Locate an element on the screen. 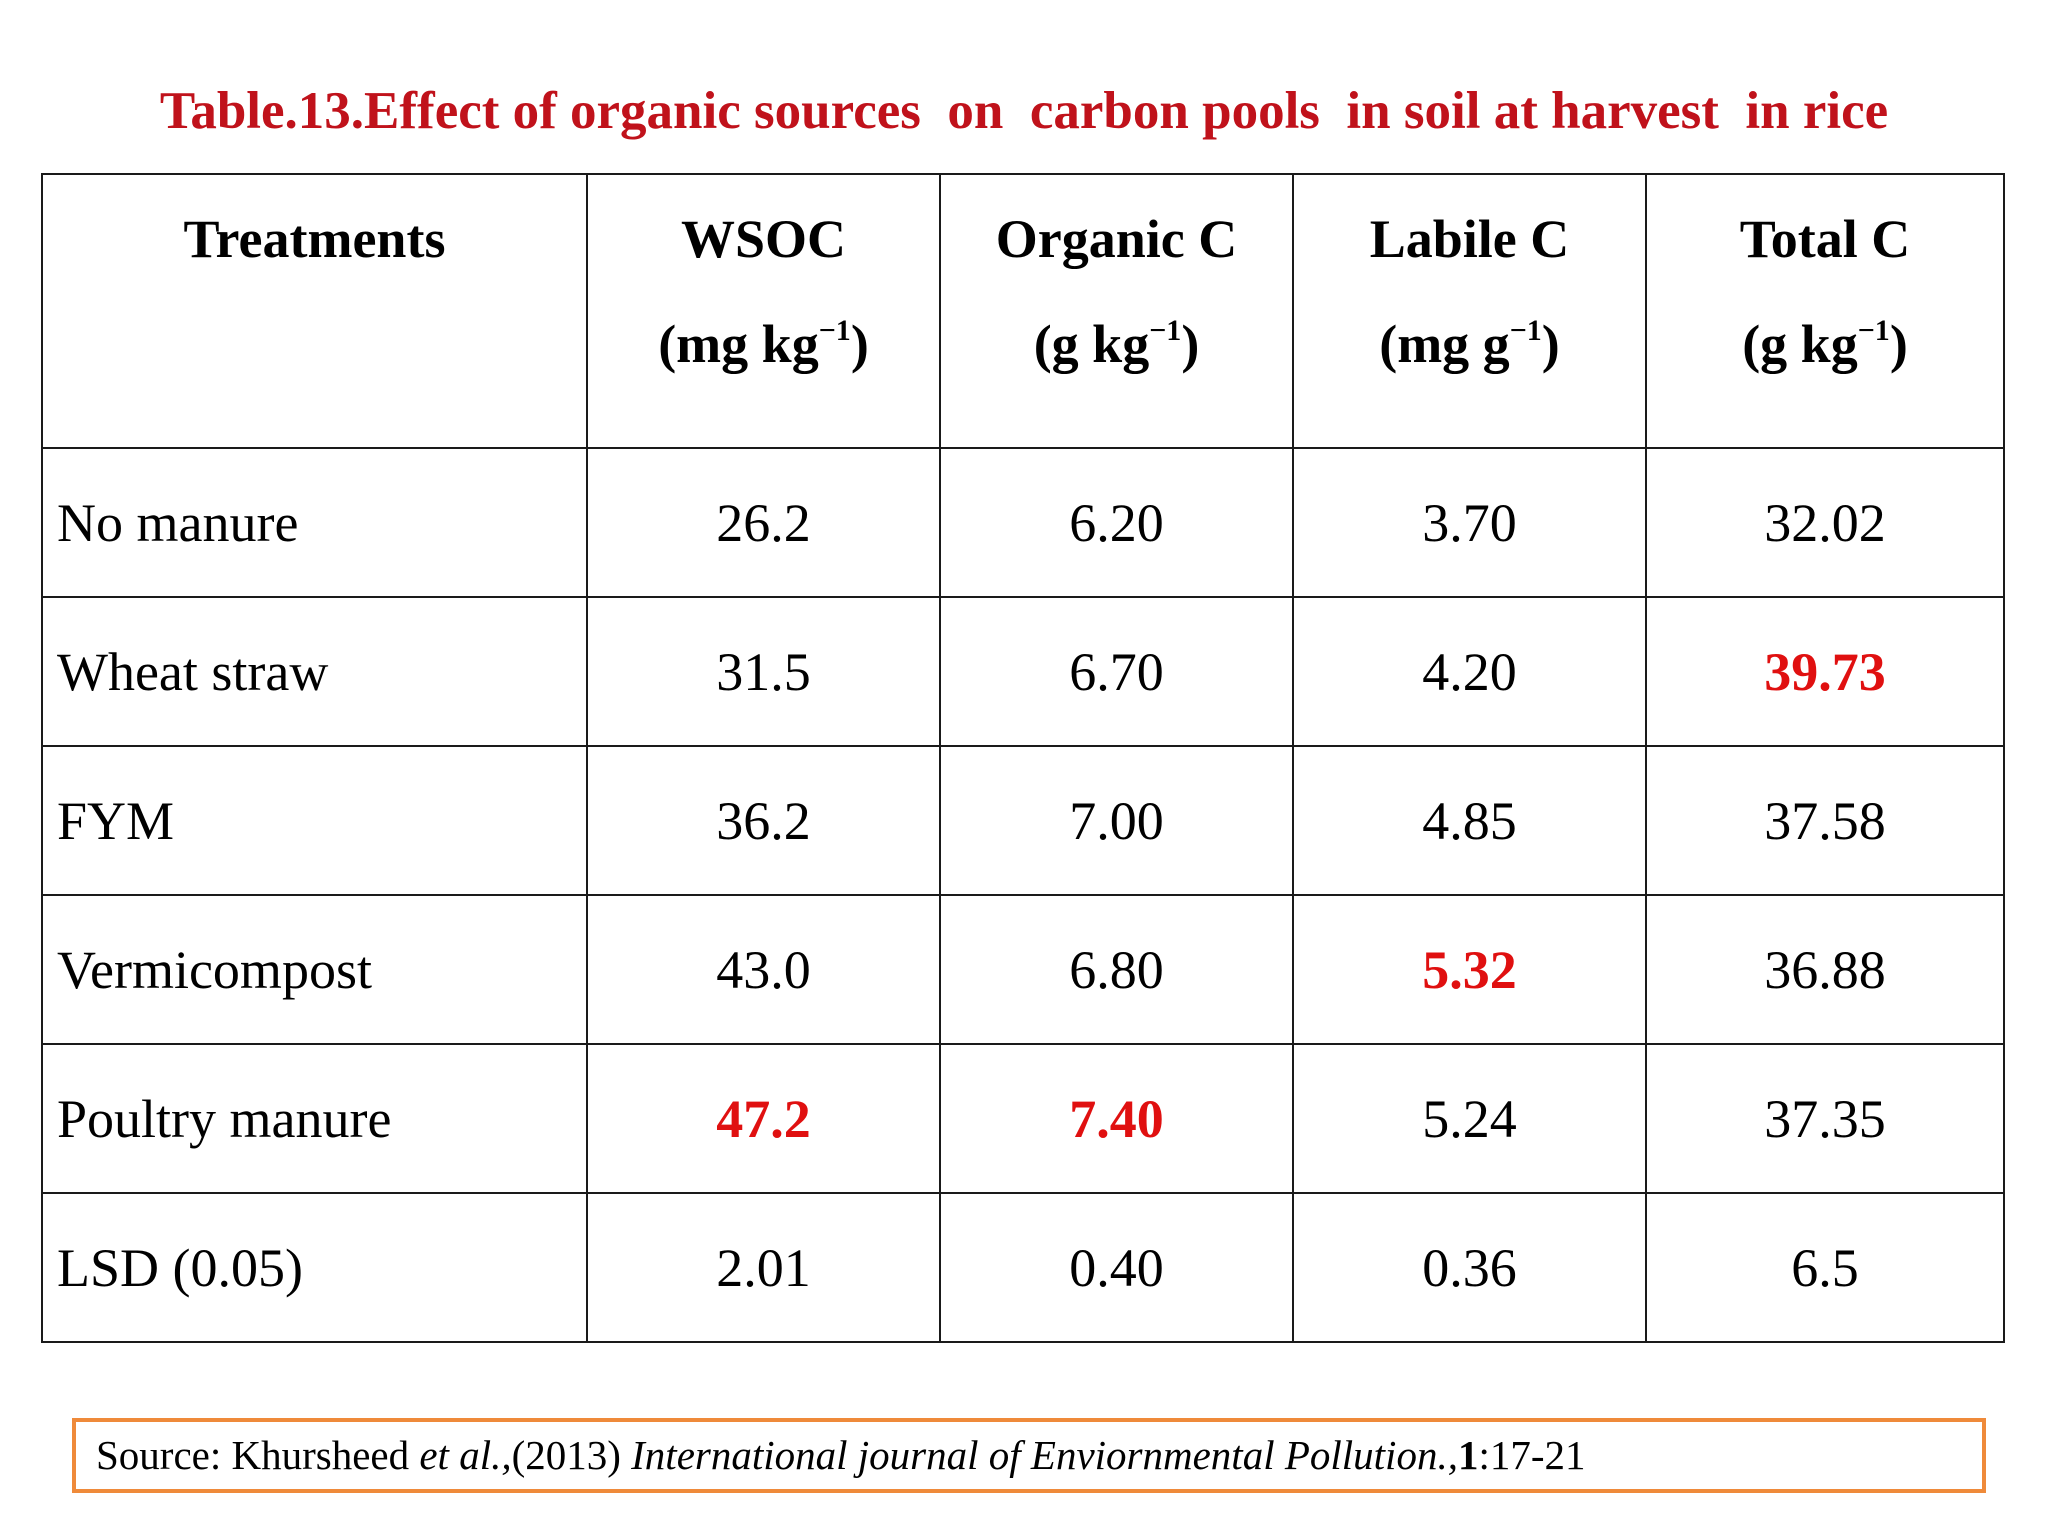 This screenshot has width=2048, height=1536. value-cell: 6.20 is located at coordinates (1116, 522).